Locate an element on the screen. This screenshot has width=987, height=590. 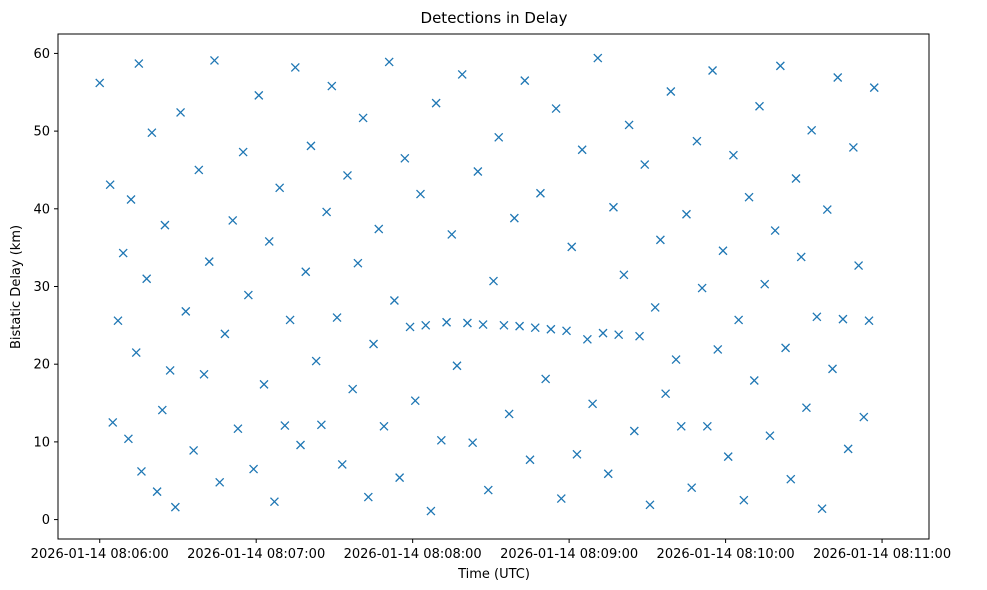
x-tick-label: 2026-01-14 08:06:00 is located at coordinates (100, 554).